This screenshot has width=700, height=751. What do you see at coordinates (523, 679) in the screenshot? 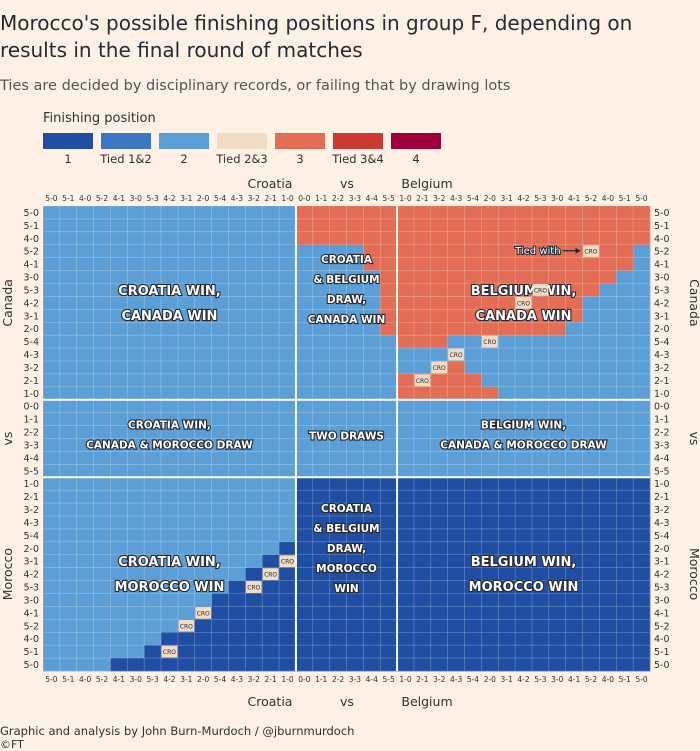
I see `x-tick-label-bottom: 4-2` at bounding box center [523, 679].